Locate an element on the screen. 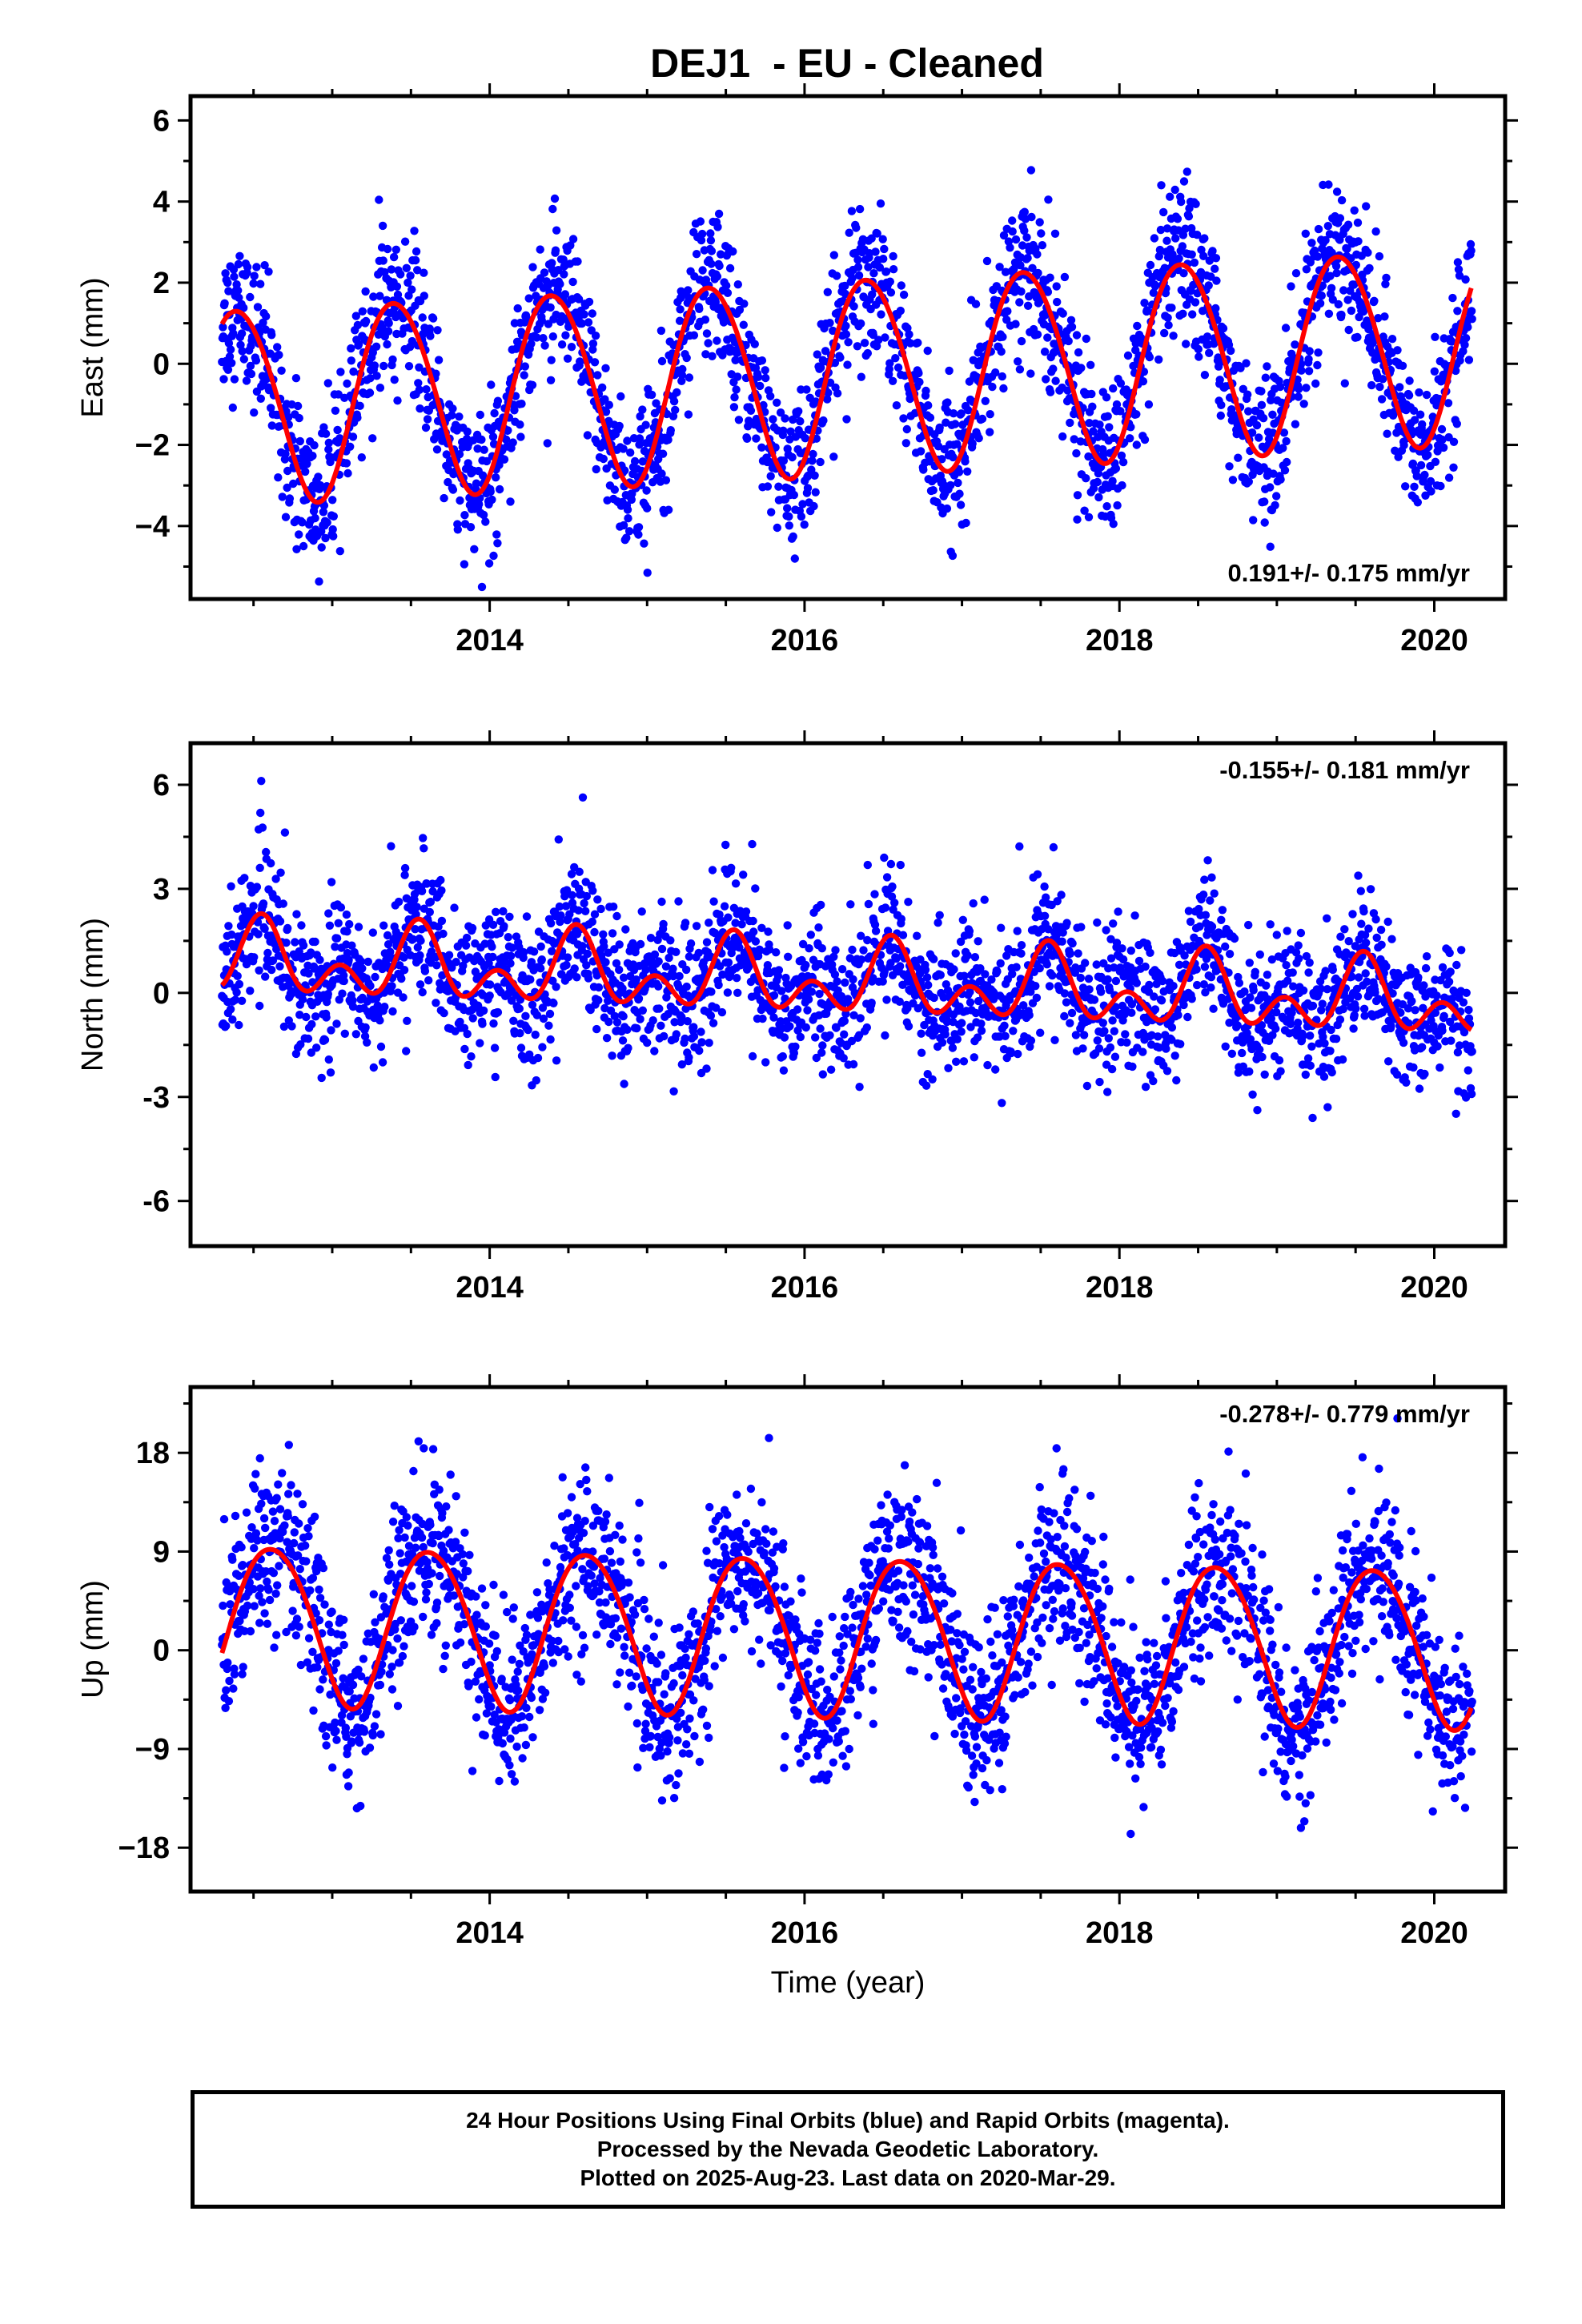 This screenshot has height=2324, width=1582. x-tick-label: 2016 is located at coordinates (805, 640).